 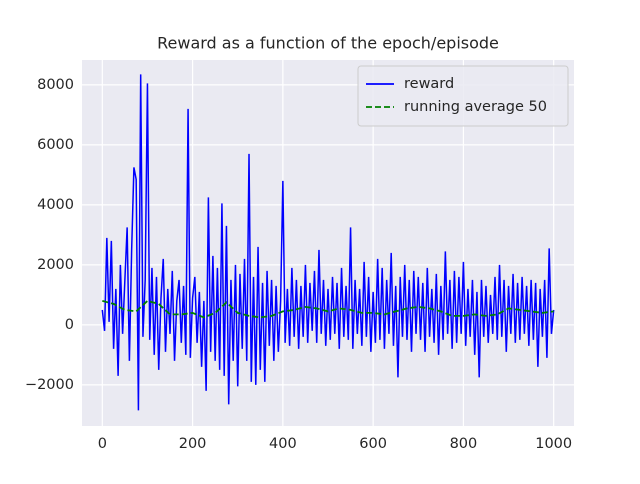 I want to click on y-tick-label: 6000, so click(x=55, y=145).